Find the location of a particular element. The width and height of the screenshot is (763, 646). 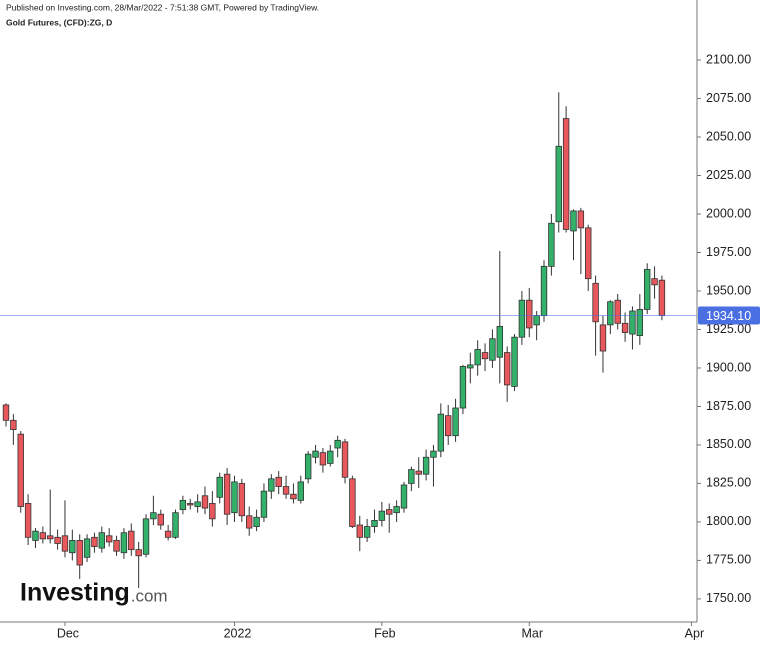

x-tick-label: 2022 is located at coordinates (238, 633).